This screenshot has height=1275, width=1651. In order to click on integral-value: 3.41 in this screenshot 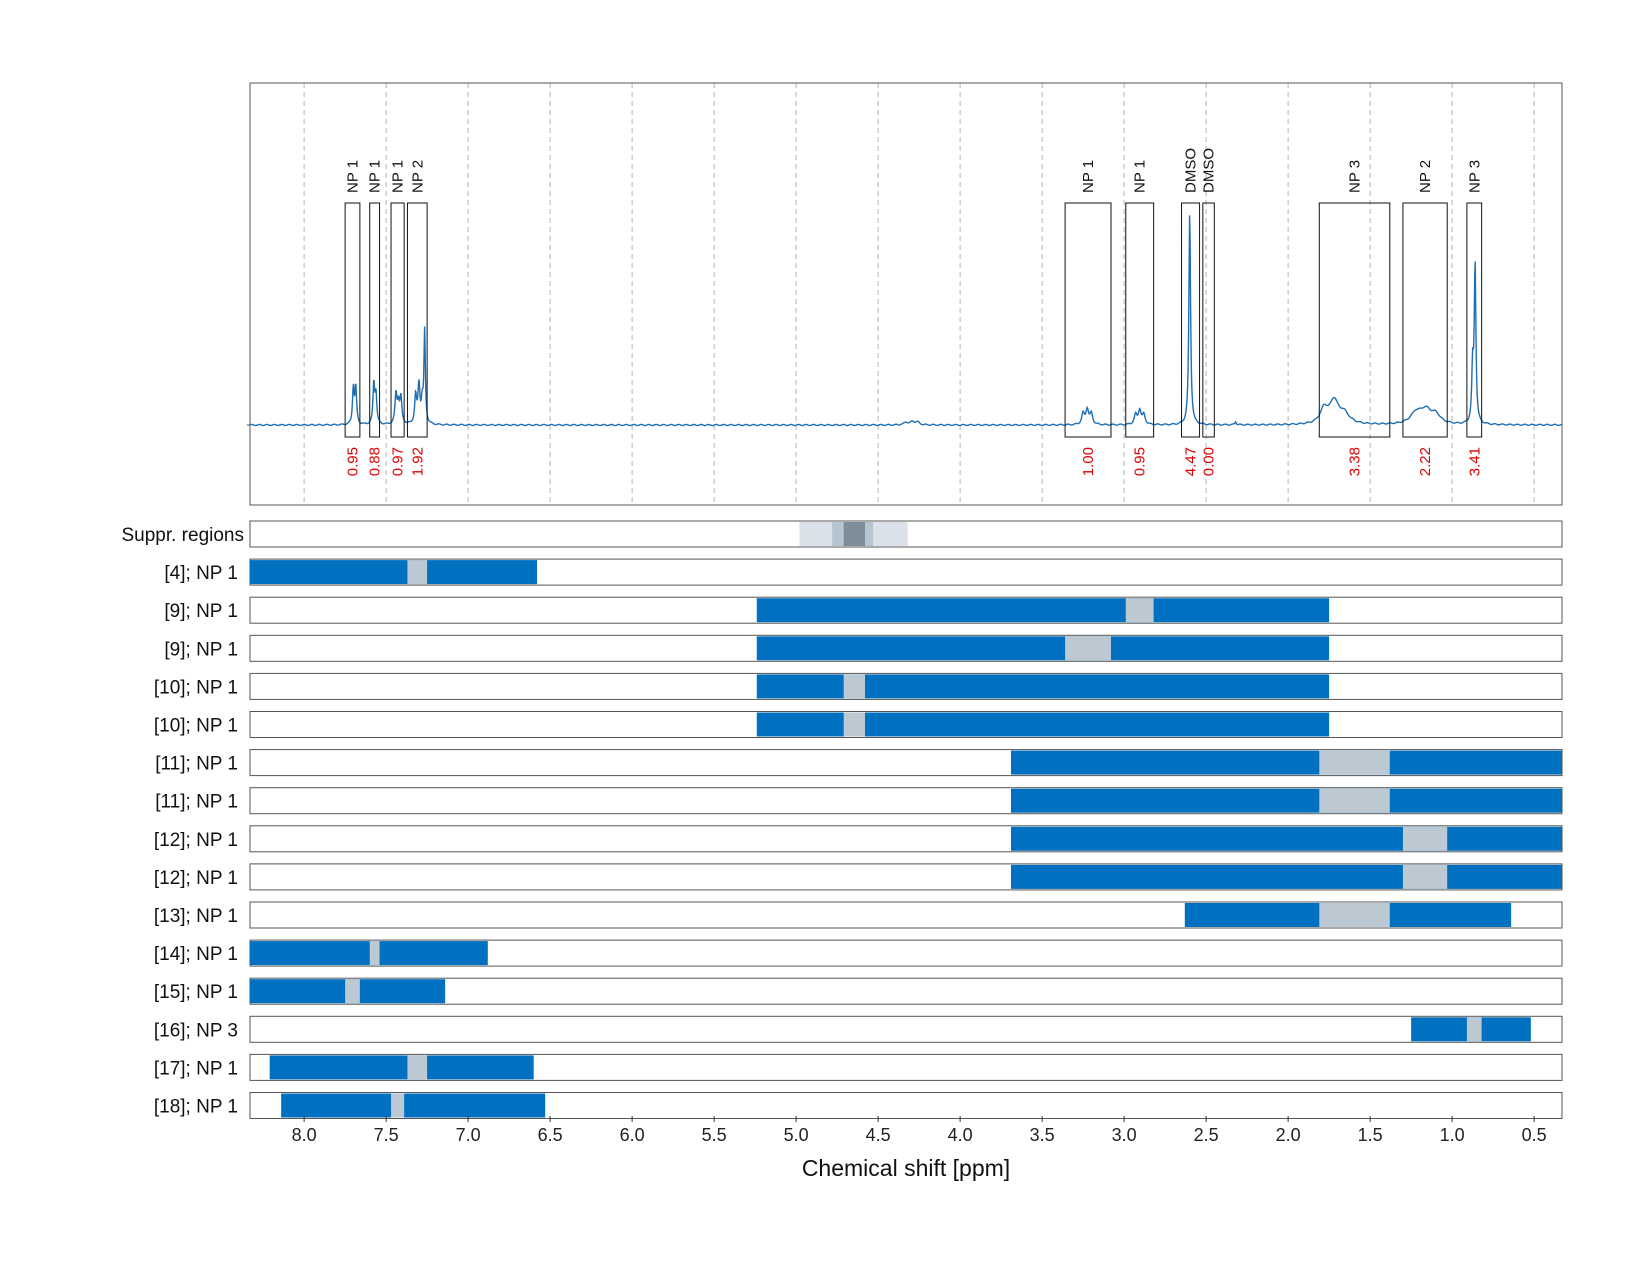, I will do `click(1474, 461)`.